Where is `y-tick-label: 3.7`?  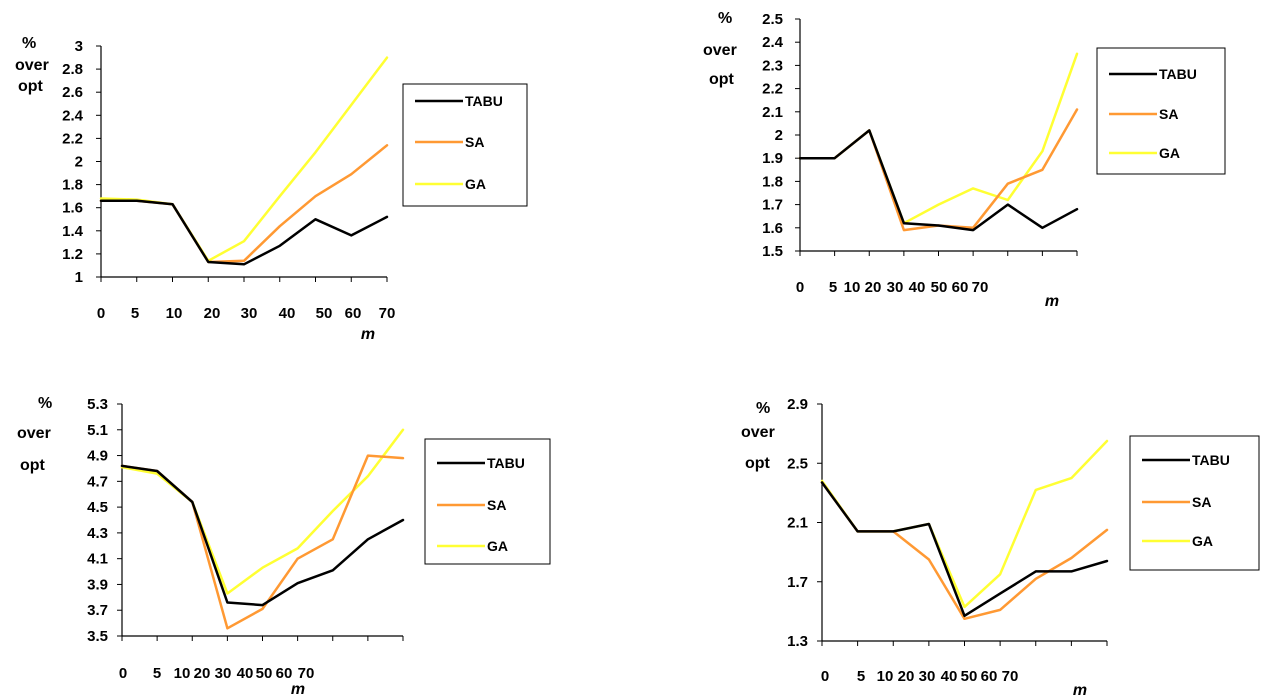
y-tick-label: 3.7 is located at coordinates (97, 610).